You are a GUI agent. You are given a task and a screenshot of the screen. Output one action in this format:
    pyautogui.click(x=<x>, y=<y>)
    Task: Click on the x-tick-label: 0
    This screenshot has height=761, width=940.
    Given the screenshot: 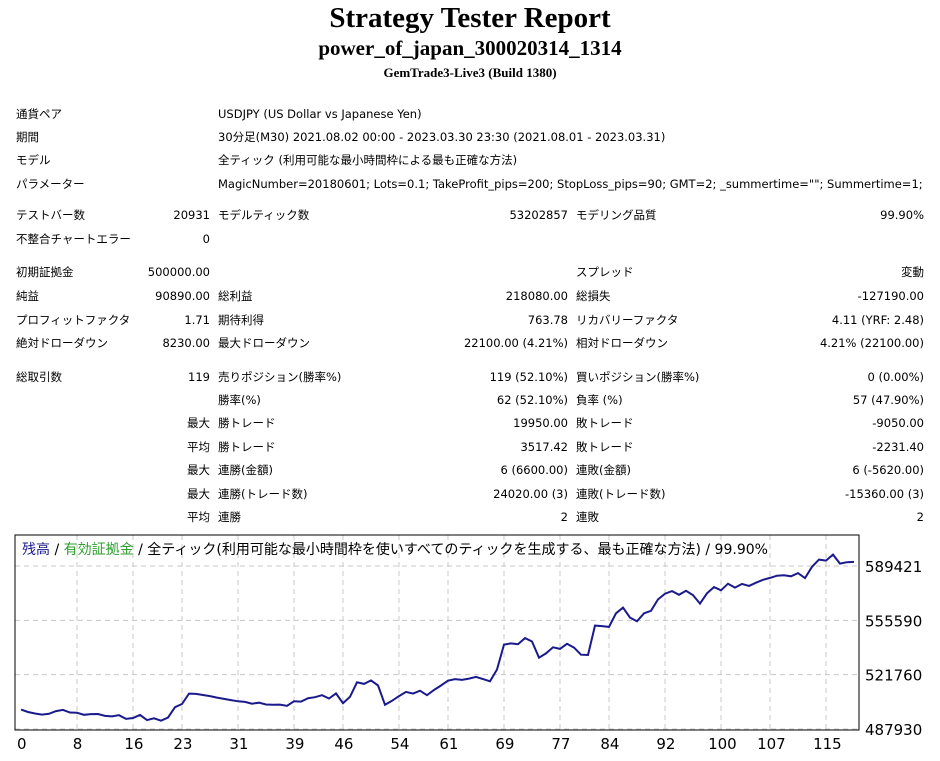 What is the action you would take?
    pyautogui.click(x=22, y=744)
    